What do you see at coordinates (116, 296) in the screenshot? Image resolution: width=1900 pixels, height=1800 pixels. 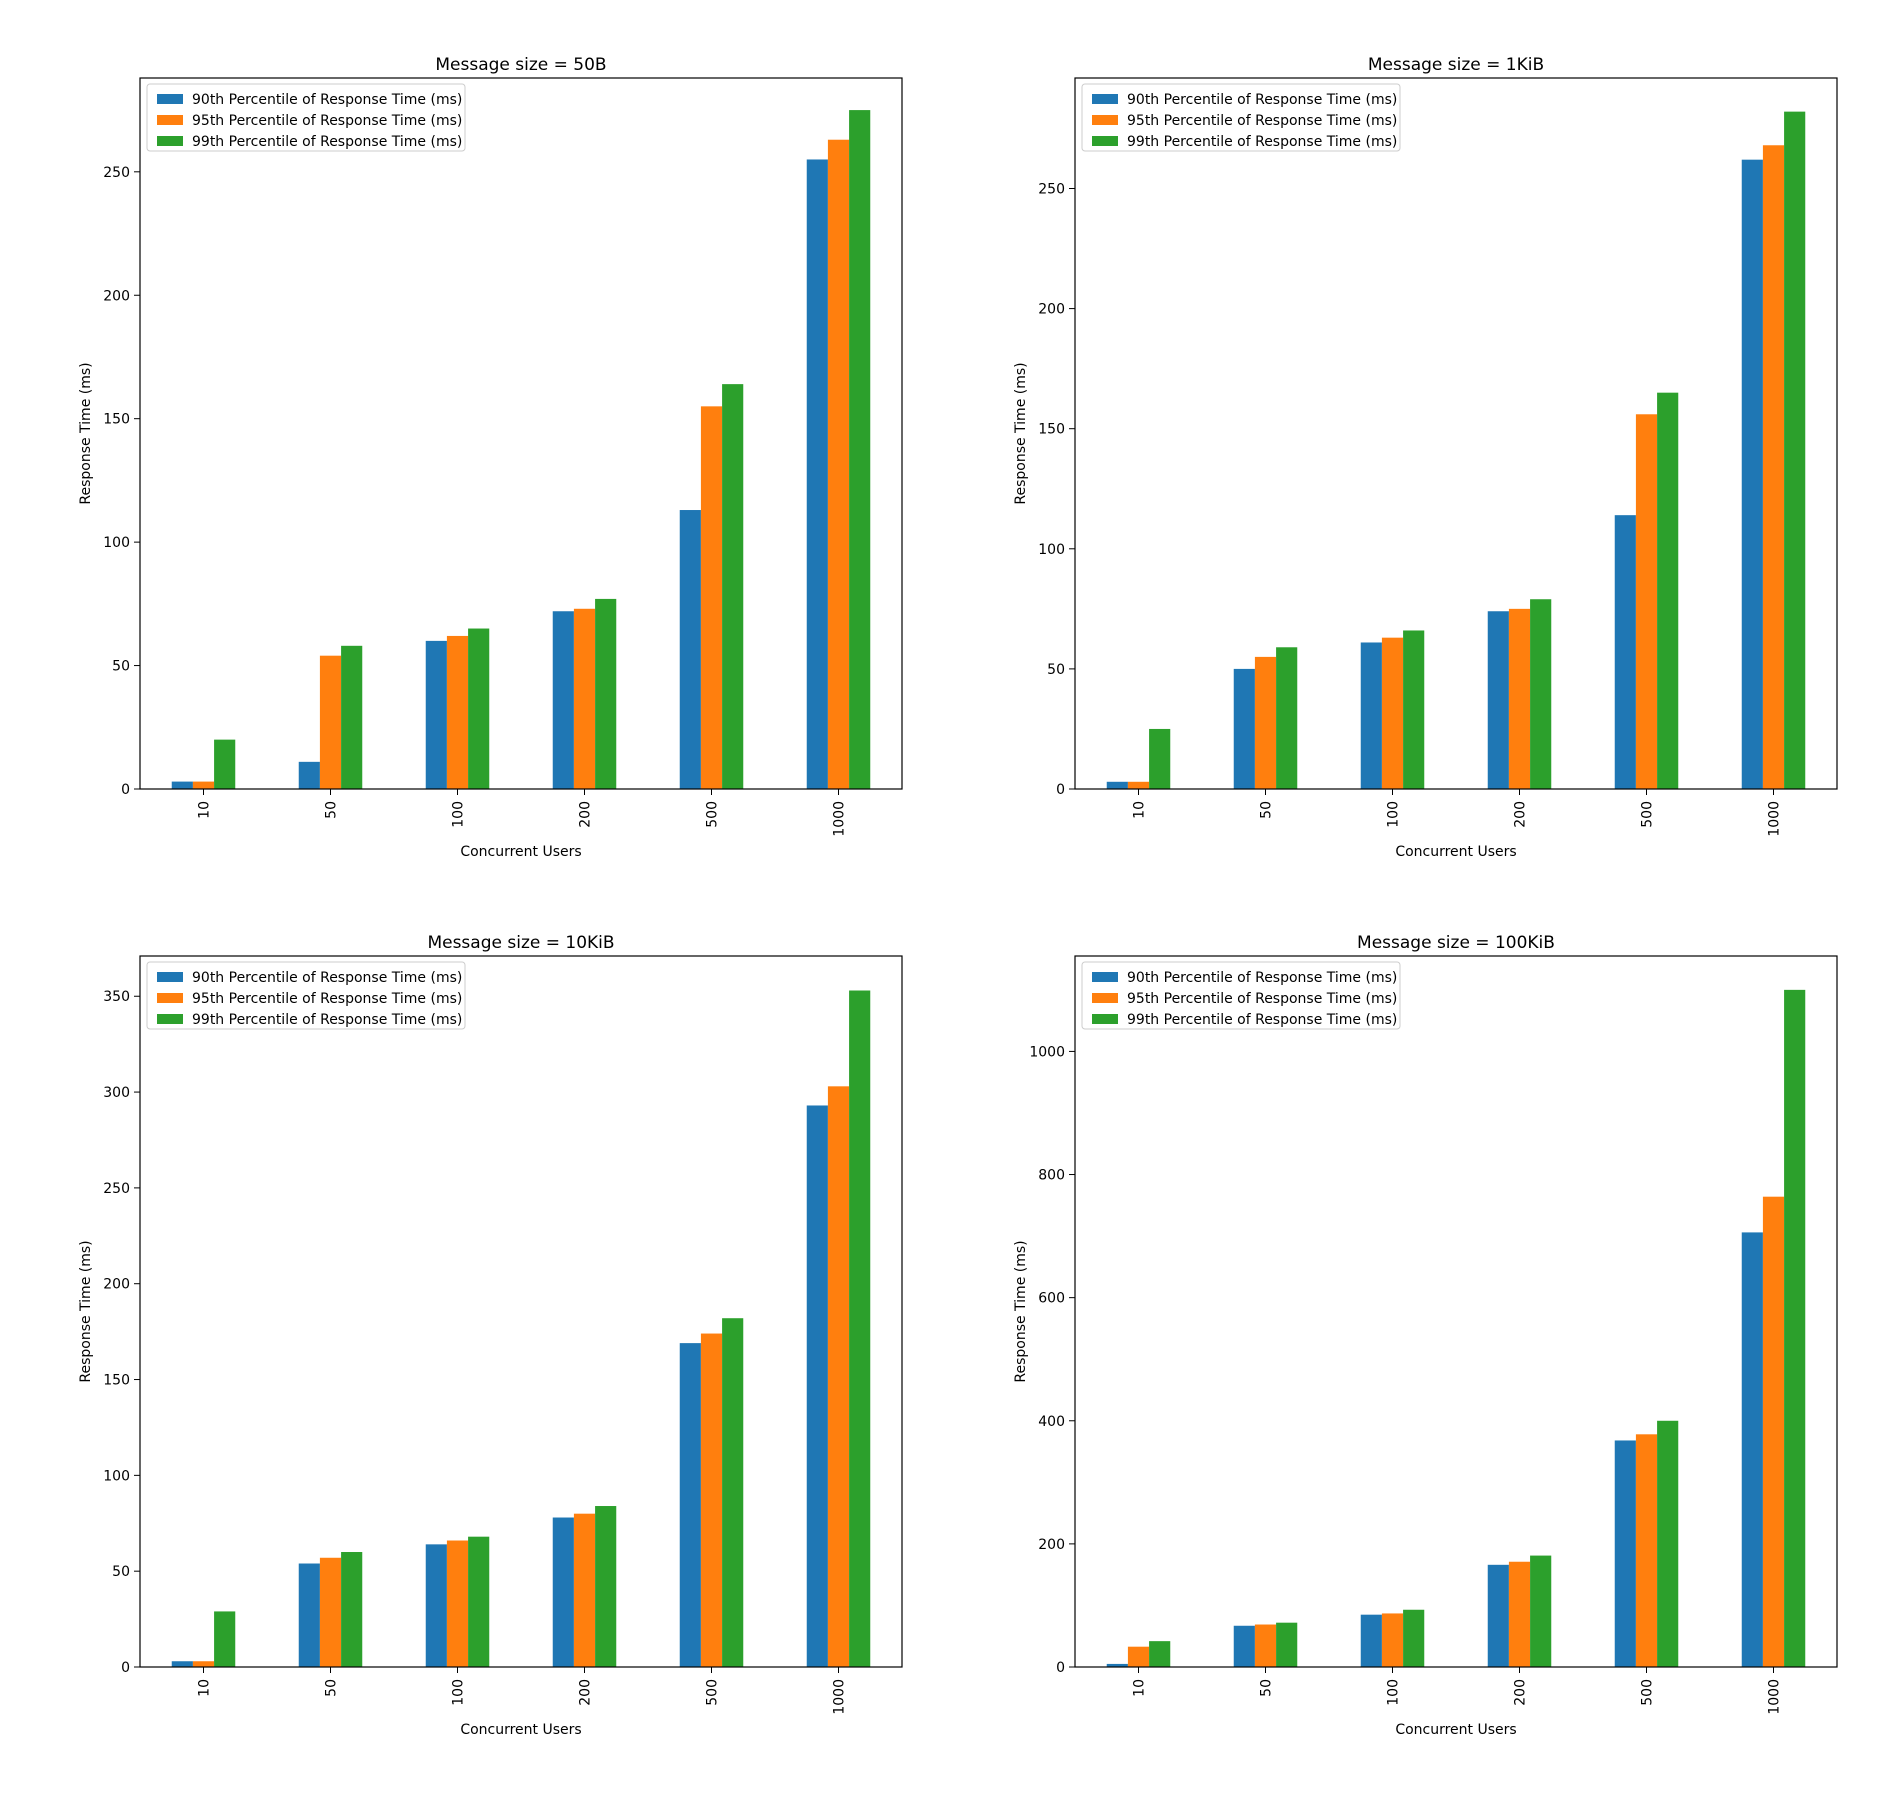 I see `y-tick-label: 200` at bounding box center [116, 296].